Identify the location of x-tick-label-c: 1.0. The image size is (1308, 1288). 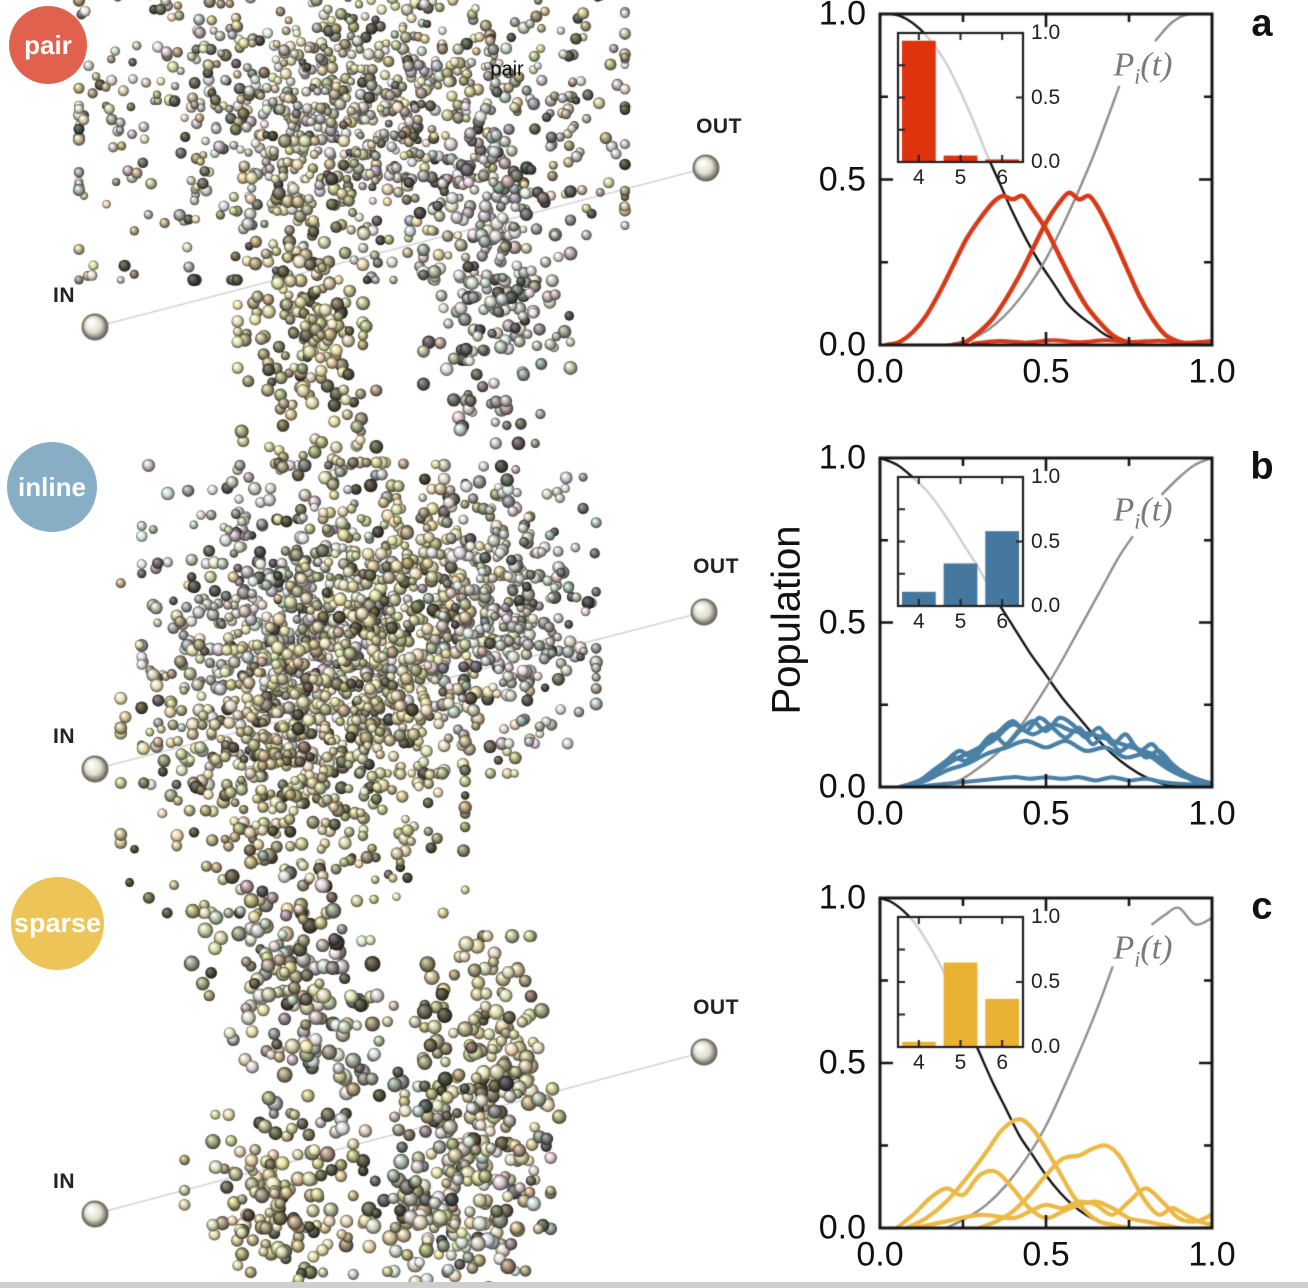
(1212, 1254).